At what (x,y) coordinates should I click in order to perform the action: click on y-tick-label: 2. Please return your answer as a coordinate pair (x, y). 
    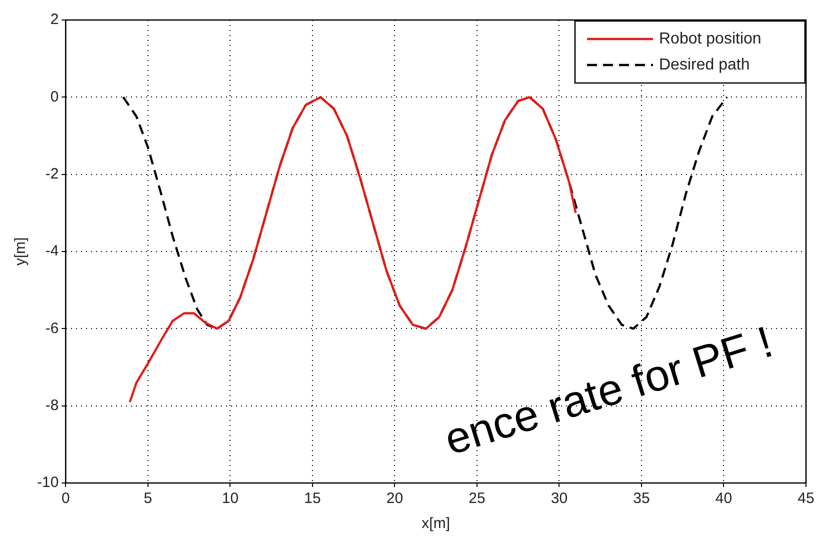
    Looking at the image, I should click on (54, 19).